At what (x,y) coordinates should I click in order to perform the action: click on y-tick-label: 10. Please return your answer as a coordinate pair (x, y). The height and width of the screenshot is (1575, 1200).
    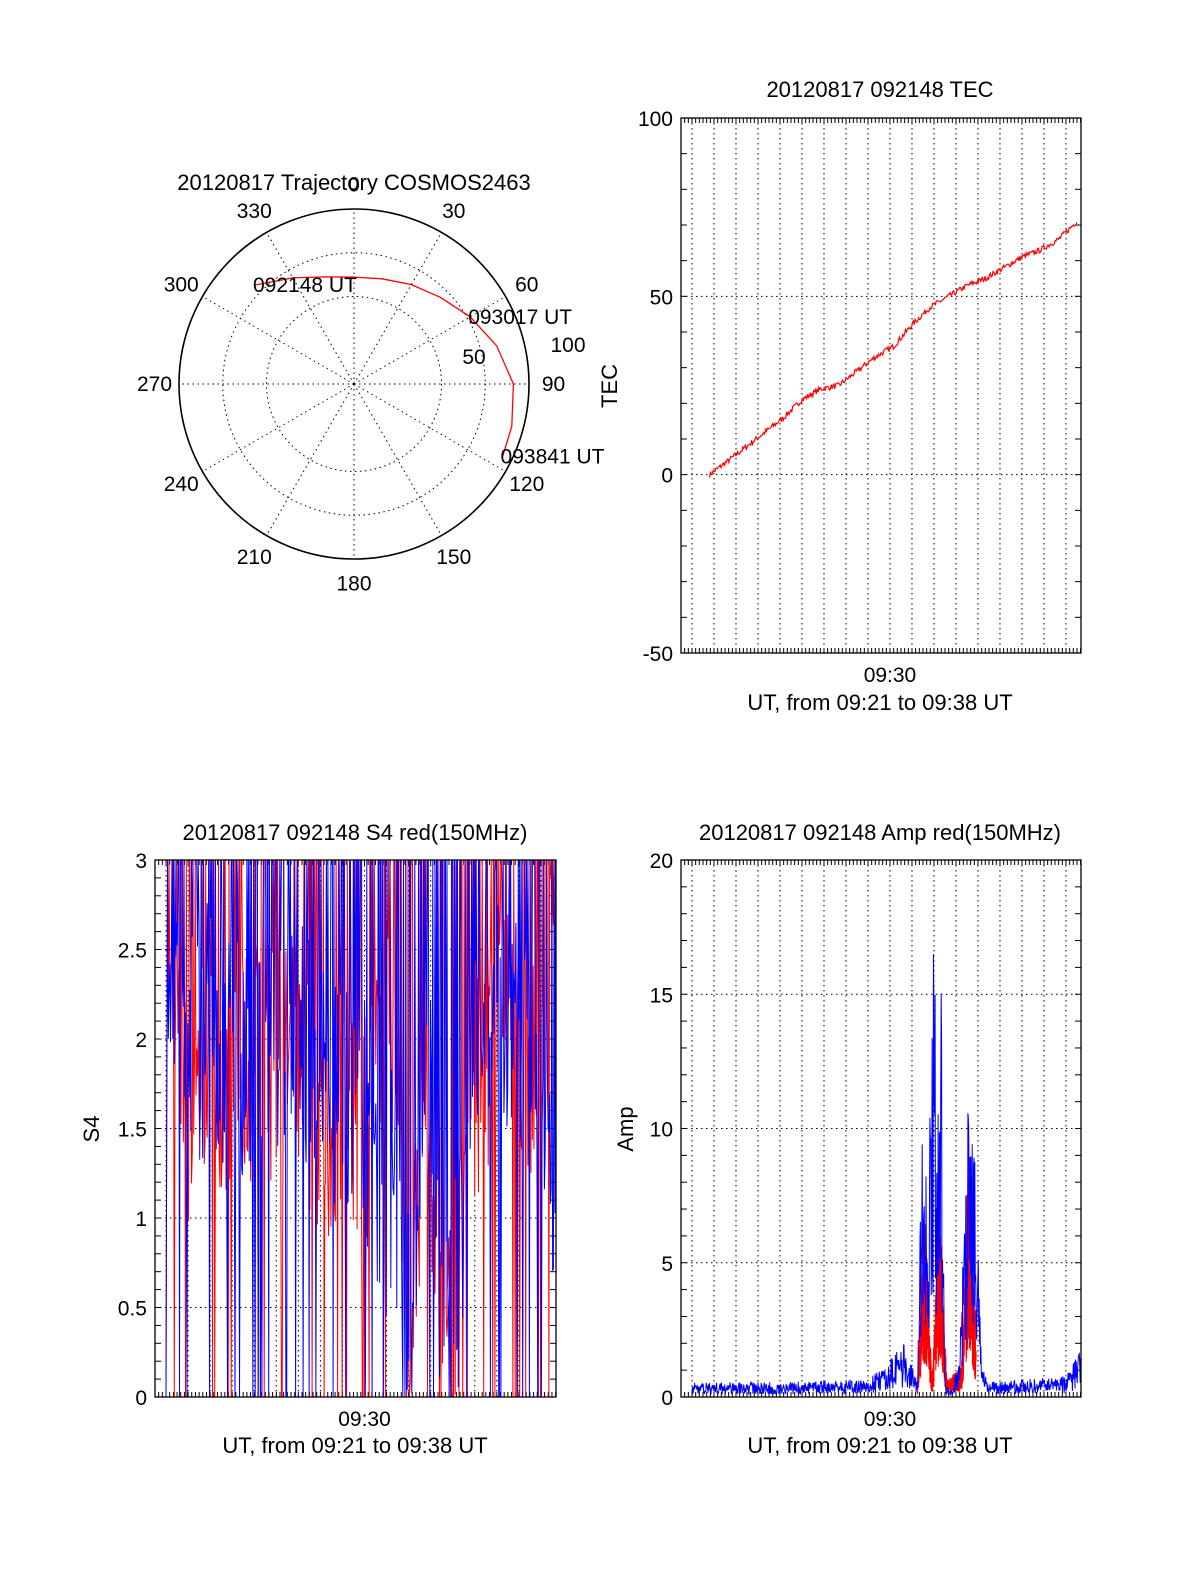
    Looking at the image, I should click on (661, 1130).